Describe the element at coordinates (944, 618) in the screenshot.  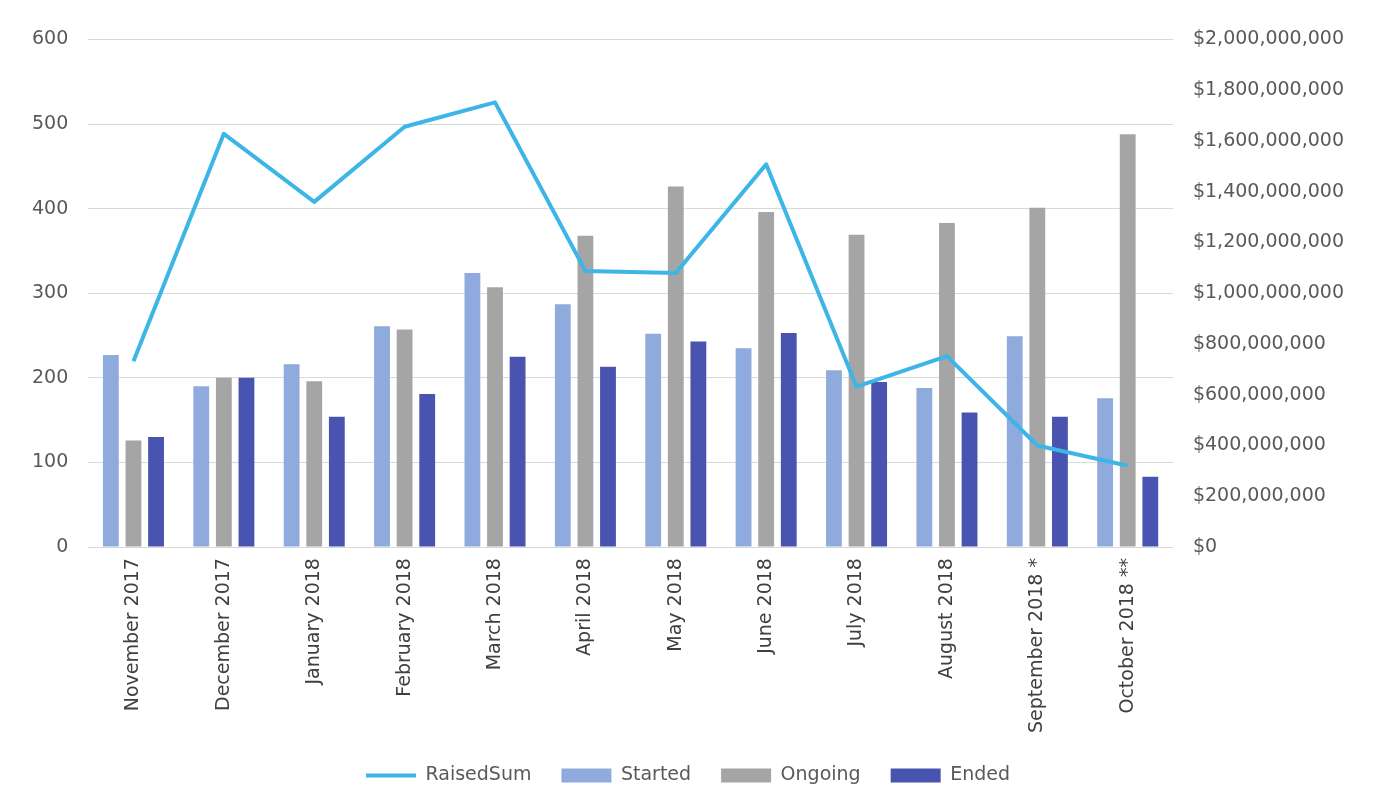
I see `x-tick-label: August 2018` at that location.